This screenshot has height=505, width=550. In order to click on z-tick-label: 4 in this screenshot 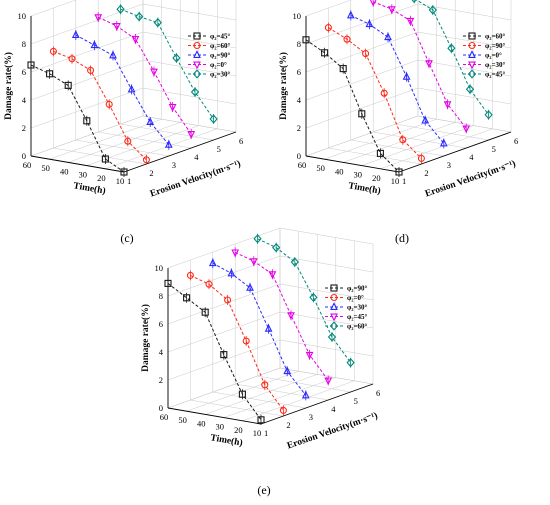, I will do `click(24, 100)`.